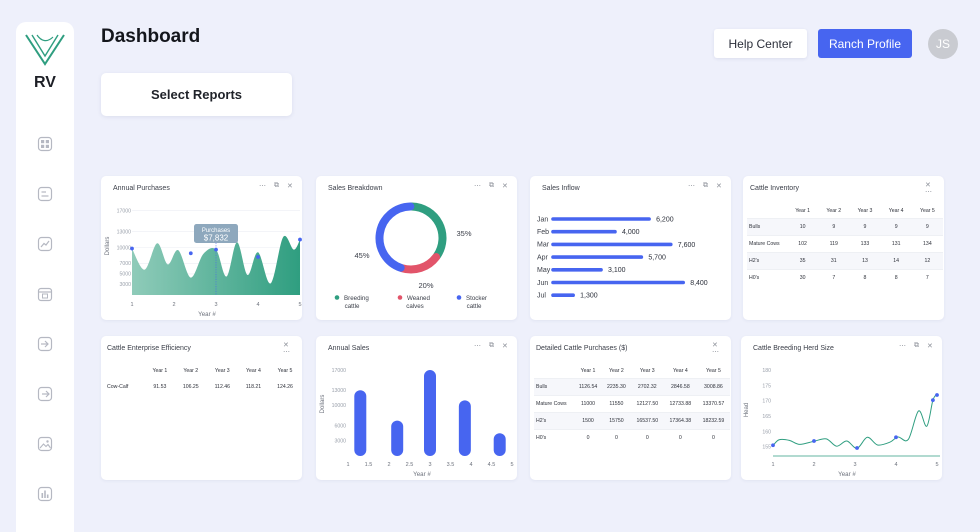 The height and width of the screenshot is (532, 980). Describe the element at coordinates (45, 277) in the screenshot. I see `sidebar: RV` at that location.